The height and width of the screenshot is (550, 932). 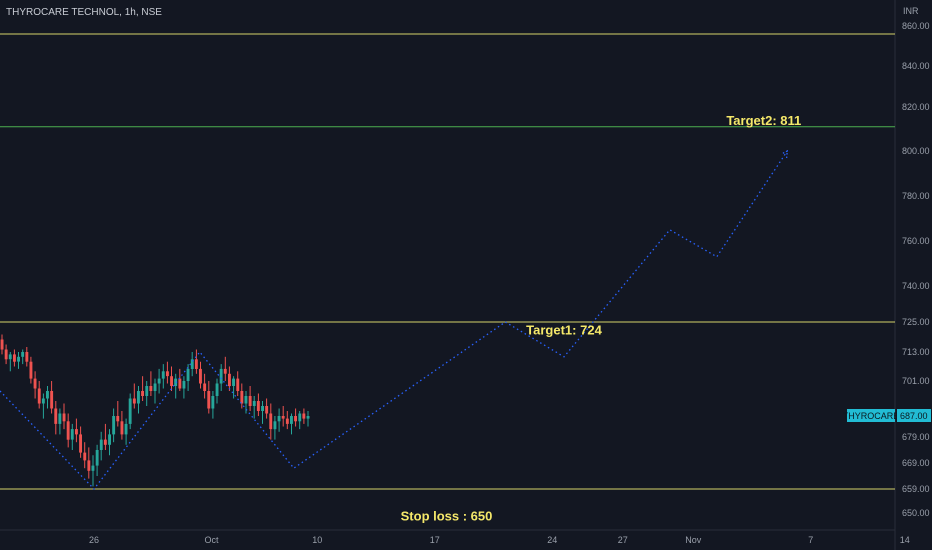 What do you see at coordinates (784, 154) in the screenshot?
I see `projection-arrowhead` at bounding box center [784, 154].